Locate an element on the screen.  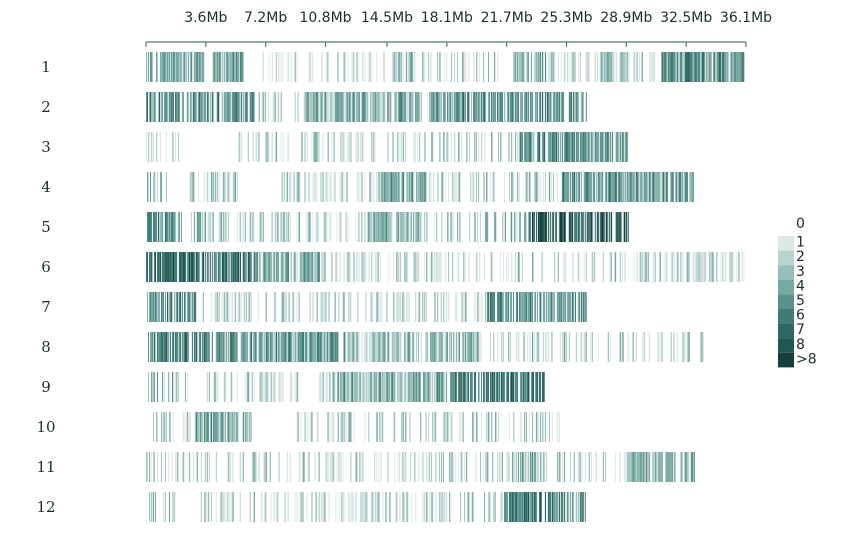
legend-label: 4 is located at coordinates (800, 286).